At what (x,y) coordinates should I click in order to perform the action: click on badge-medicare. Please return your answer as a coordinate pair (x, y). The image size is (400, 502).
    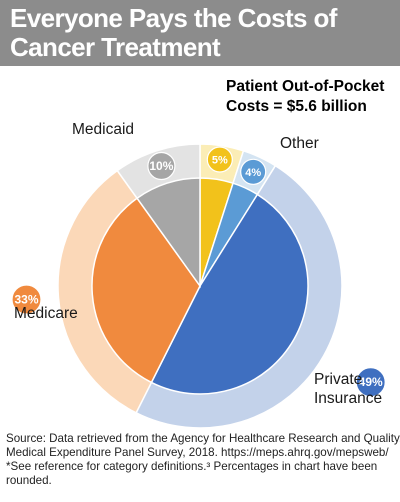
    Looking at the image, I should click on (26, 299).